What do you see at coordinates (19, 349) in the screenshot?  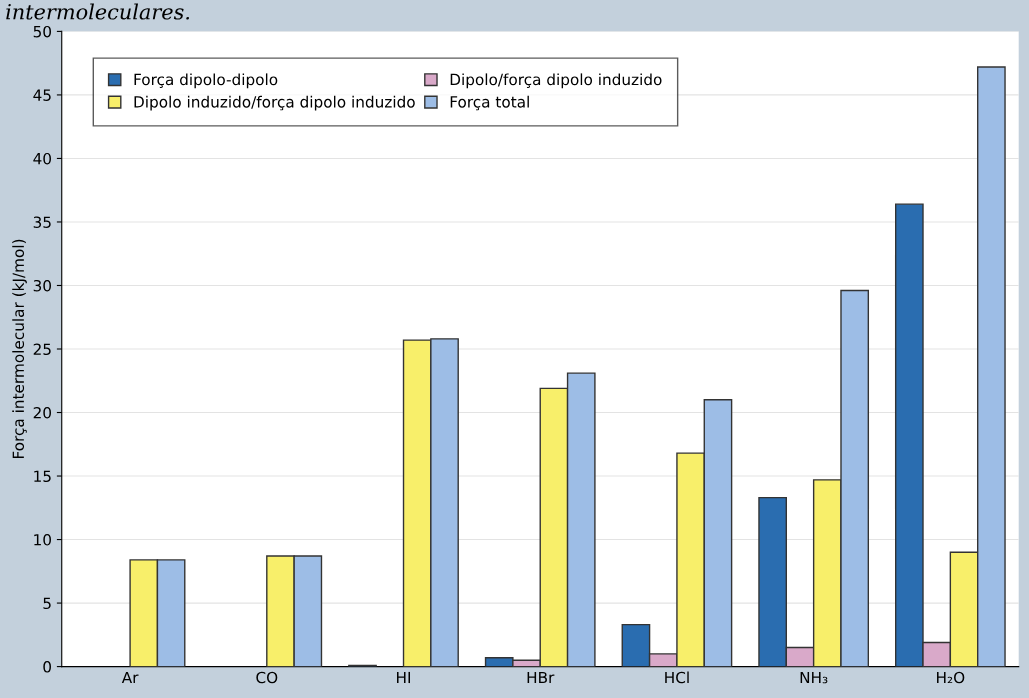 I see `y-axis-title: Força intermolecular (kJ/mol)` at bounding box center [19, 349].